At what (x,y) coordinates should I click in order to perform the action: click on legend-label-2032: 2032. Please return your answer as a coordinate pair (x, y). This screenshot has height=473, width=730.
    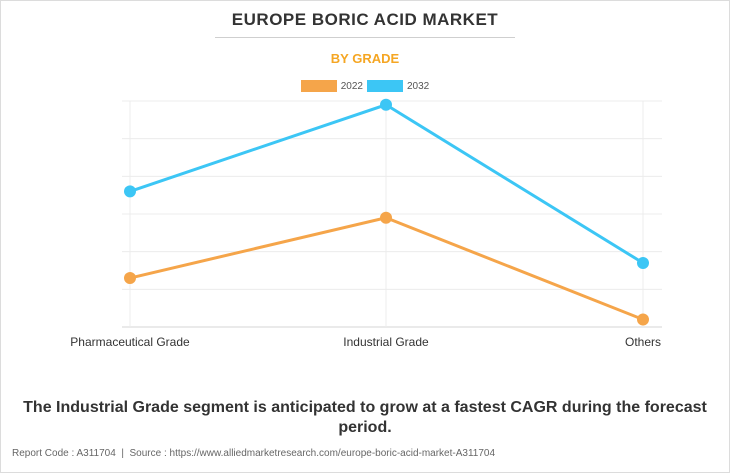
    Looking at the image, I should click on (418, 86).